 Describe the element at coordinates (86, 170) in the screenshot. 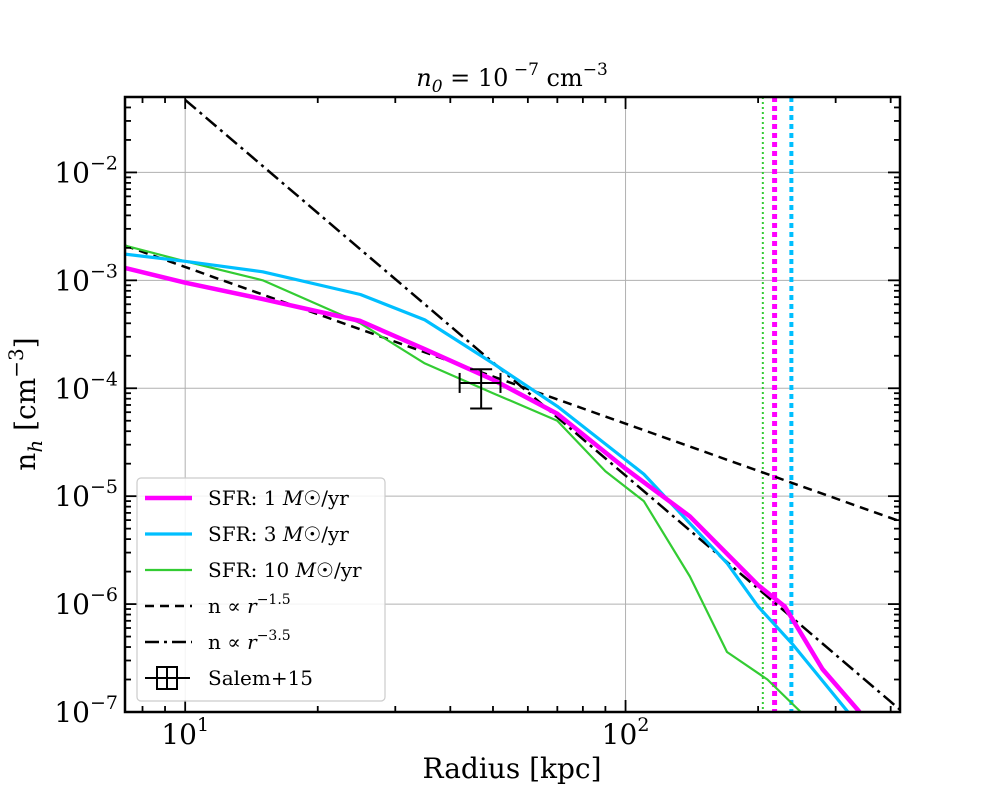

I see `y-tick-label: 10⁻²` at that location.